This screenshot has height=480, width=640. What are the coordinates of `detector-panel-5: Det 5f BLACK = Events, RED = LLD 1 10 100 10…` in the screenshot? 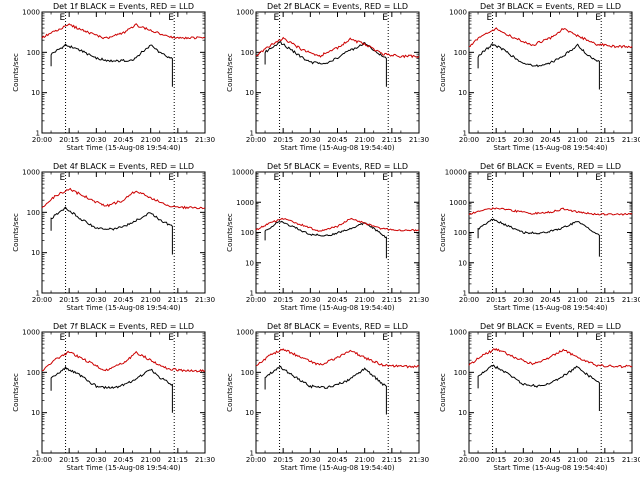 It's located at (327, 237).